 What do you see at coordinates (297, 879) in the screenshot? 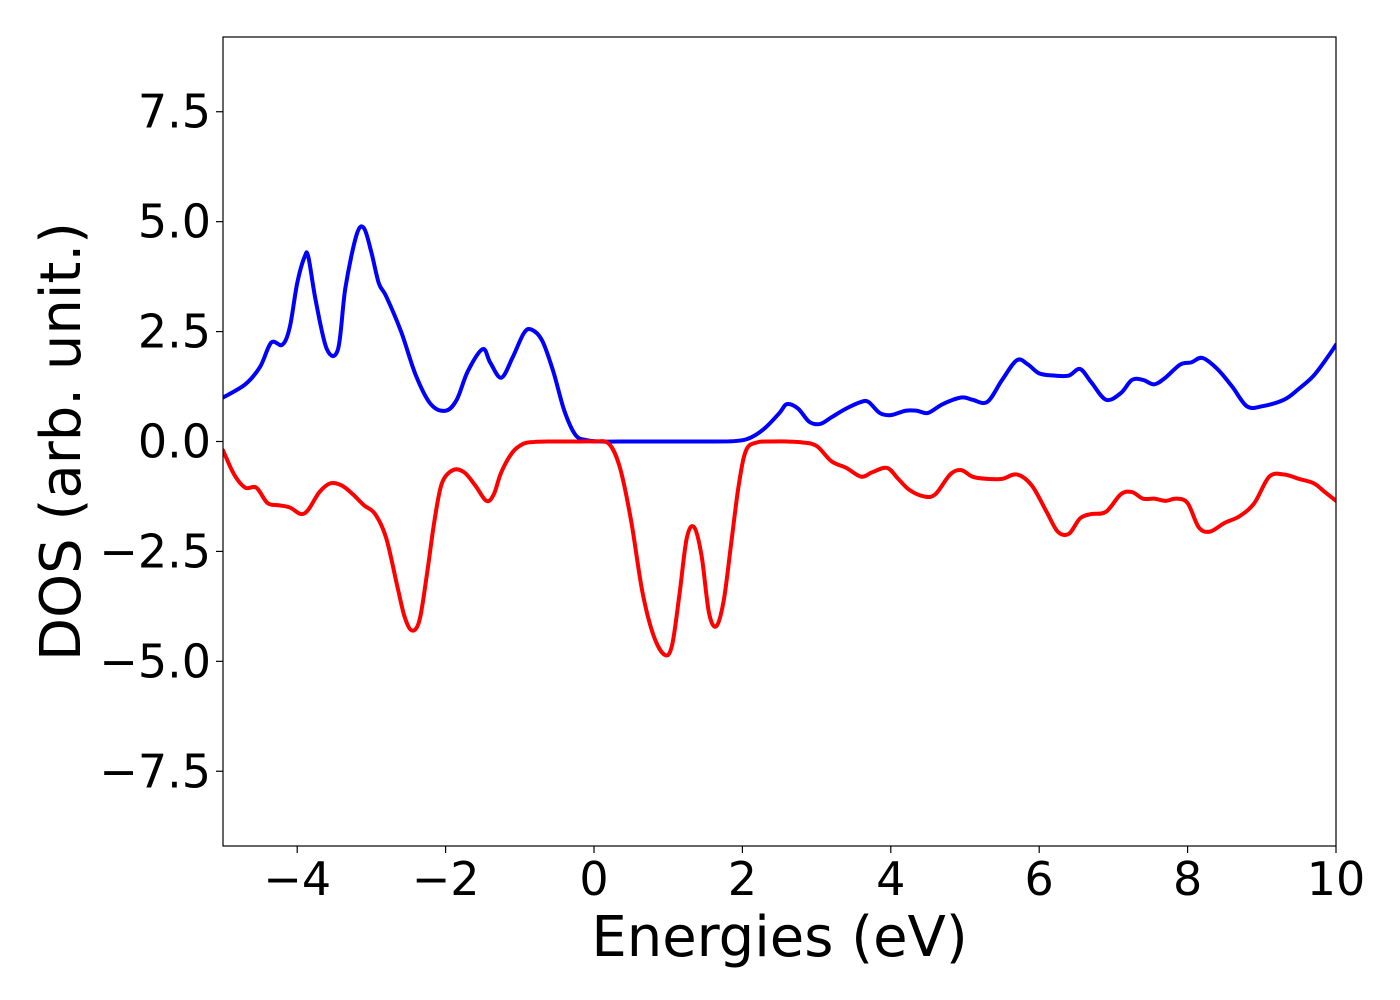
I see `x-tick-label: −4` at bounding box center [297, 879].